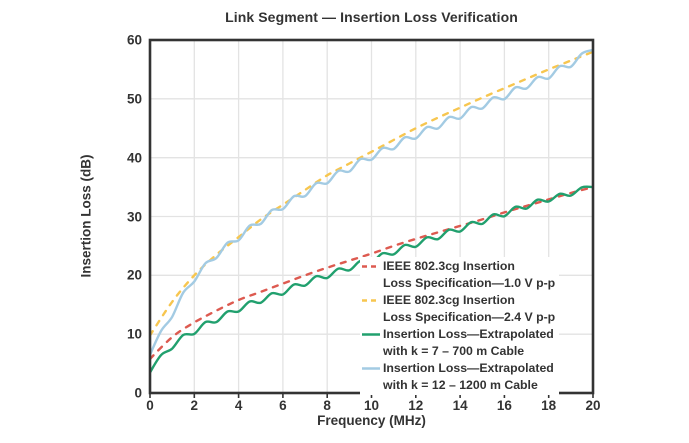 The image size is (689, 443). I want to click on x-tick-label: 18, so click(549, 405).